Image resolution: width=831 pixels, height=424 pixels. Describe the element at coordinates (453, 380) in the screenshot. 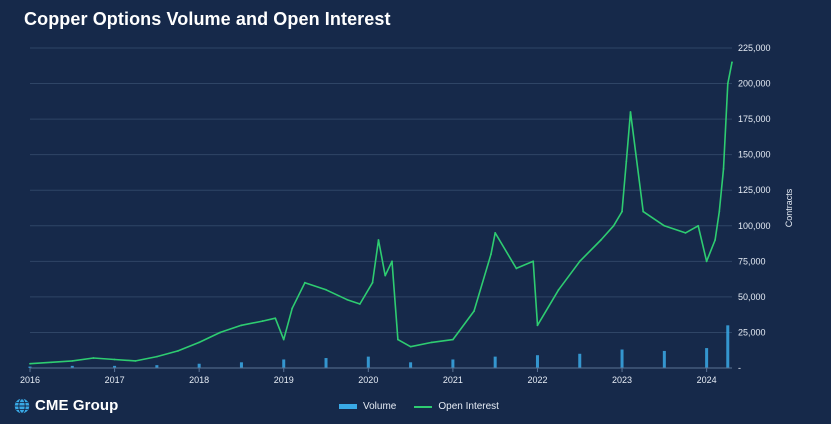

I see `x-tick-label: 2021` at that location.